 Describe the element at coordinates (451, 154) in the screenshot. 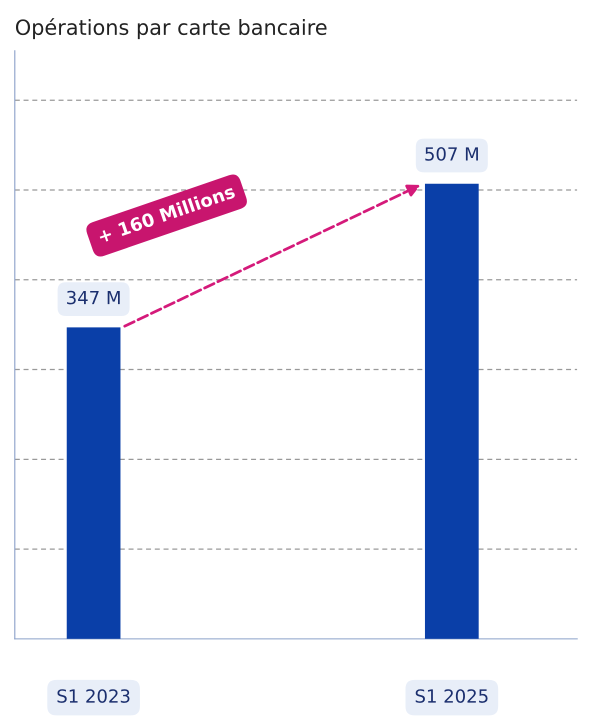

I see `data-label: 507 M` at that location.